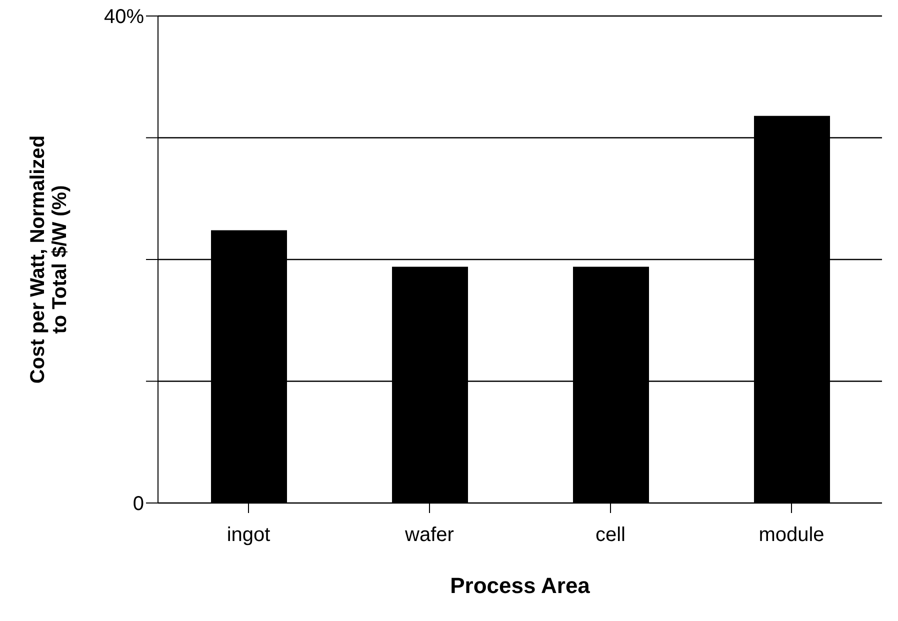 This screenshot has height=621, width=898. What do you see at coordinates (124, 17) in the screenshot?
I see `y-tick-label: 40%` at bounding box center [124, 17].